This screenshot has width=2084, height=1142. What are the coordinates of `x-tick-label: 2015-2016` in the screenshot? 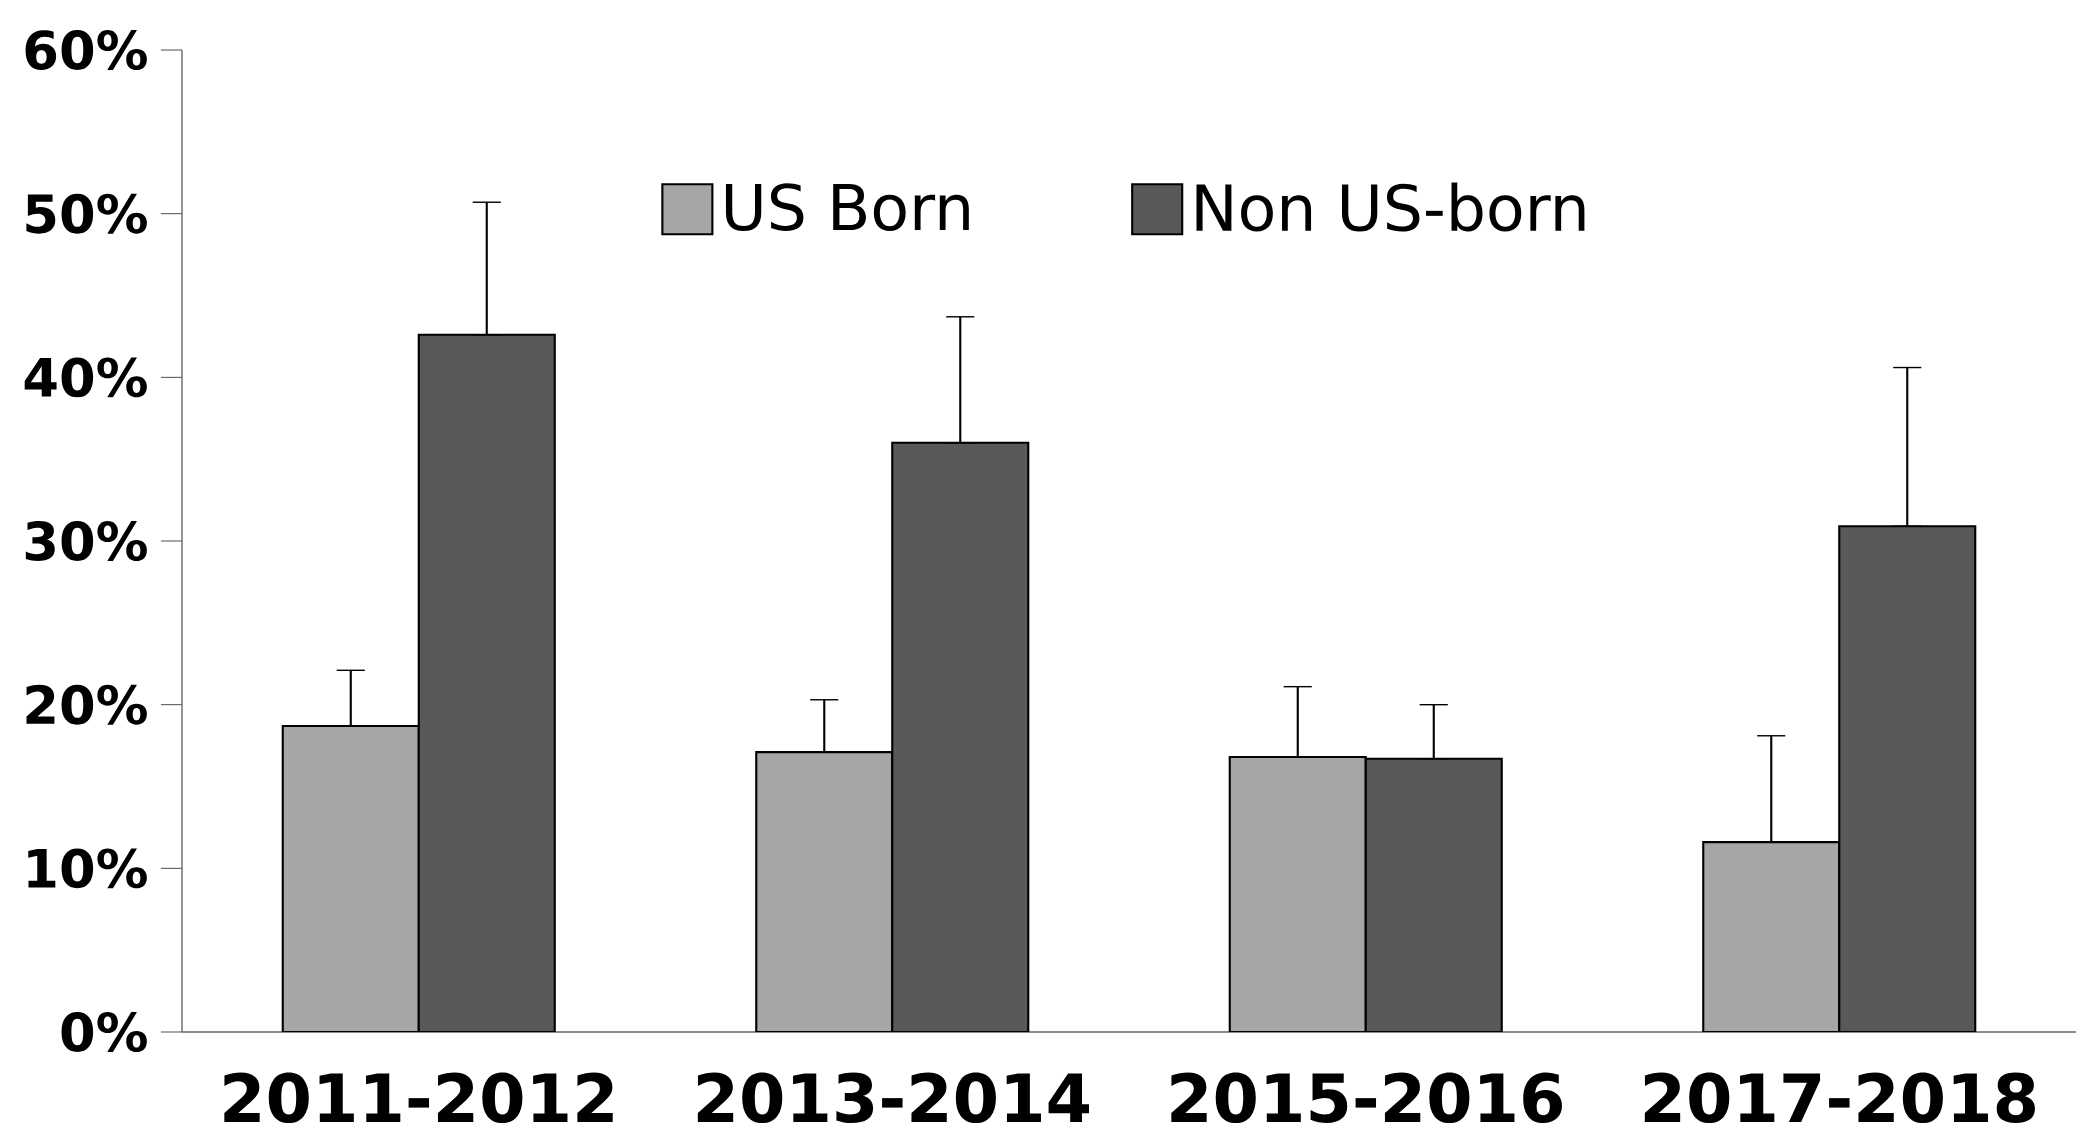 It's located at (1366, 1098).